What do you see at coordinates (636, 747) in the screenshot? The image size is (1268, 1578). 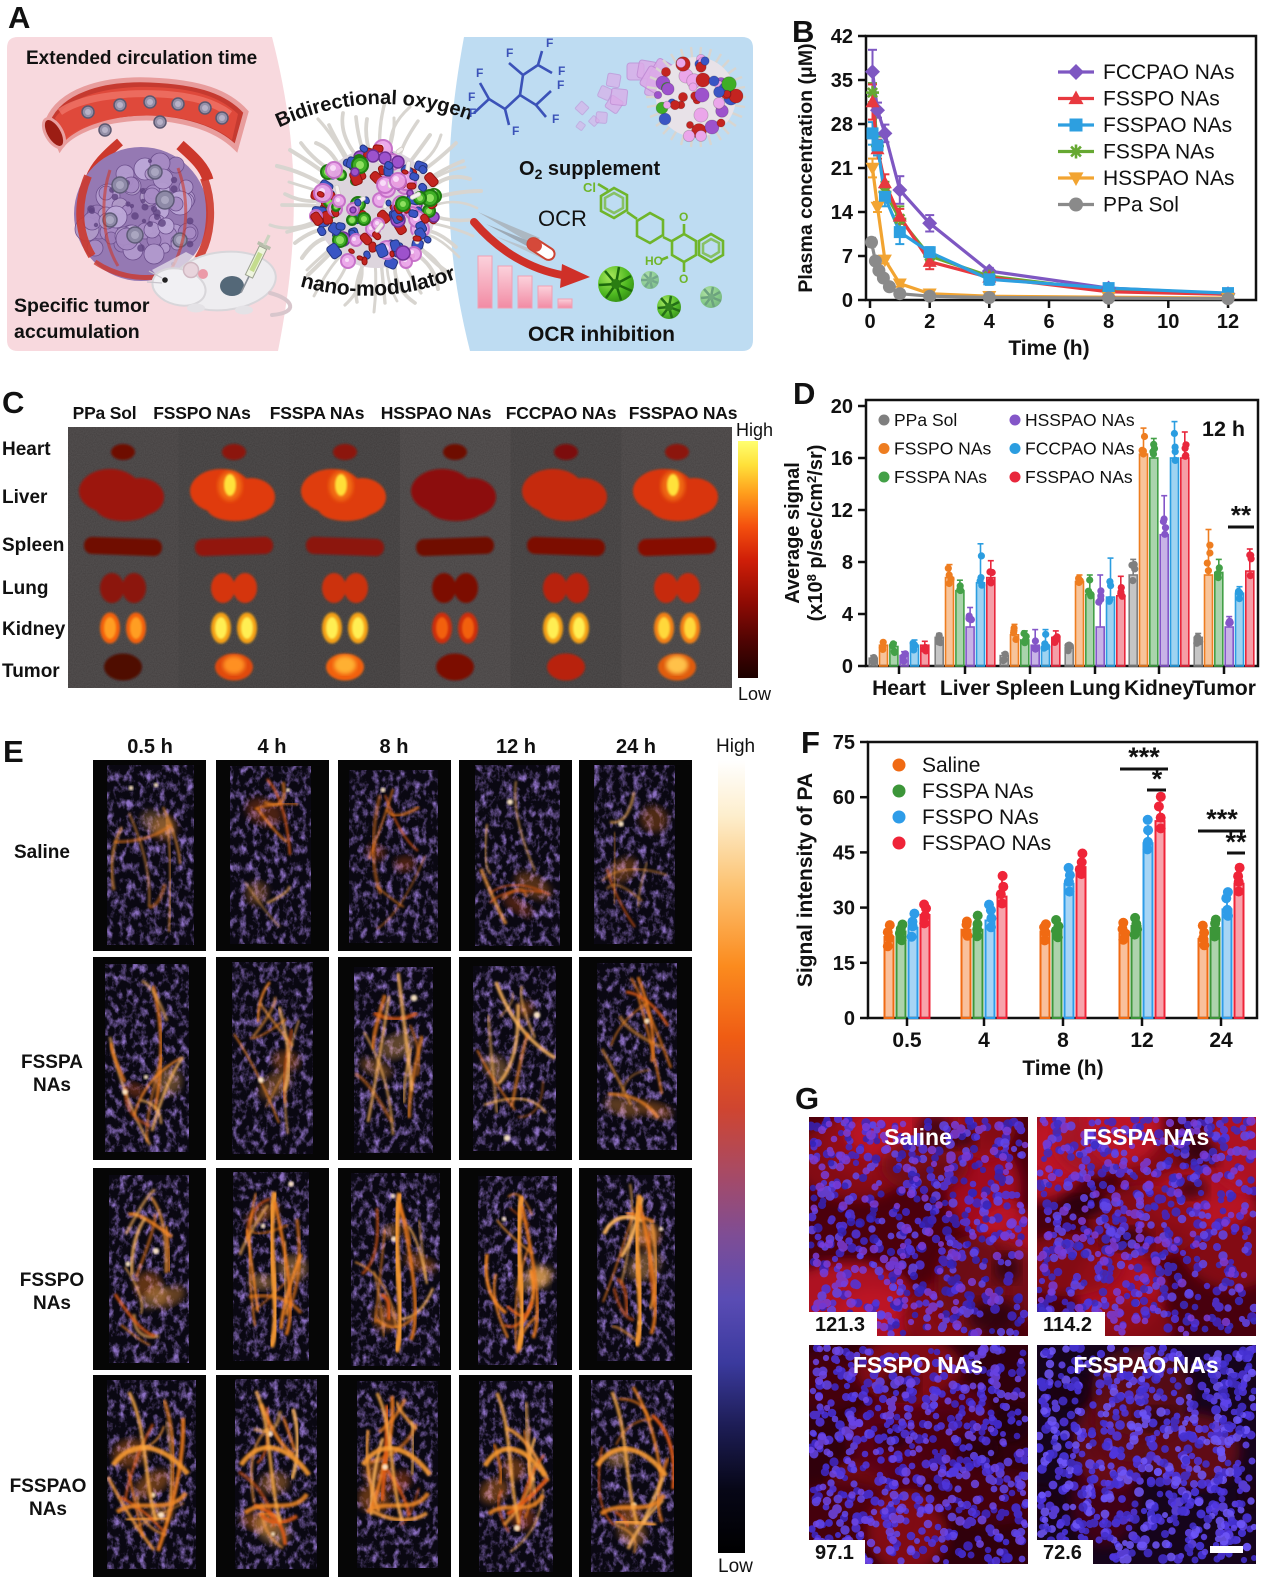 I see `svg-text: 24 h` at bounding box center [636, 747].